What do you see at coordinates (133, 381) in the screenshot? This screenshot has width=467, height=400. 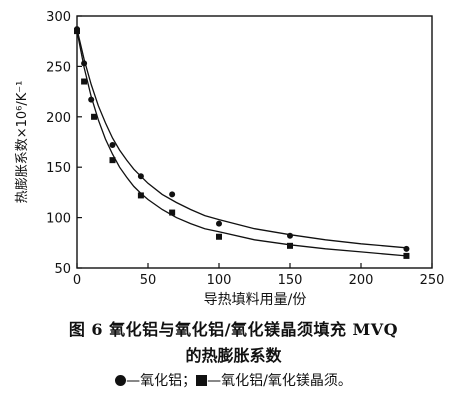 I see `legend-dash-1: —` at bounding box center [133, 381].